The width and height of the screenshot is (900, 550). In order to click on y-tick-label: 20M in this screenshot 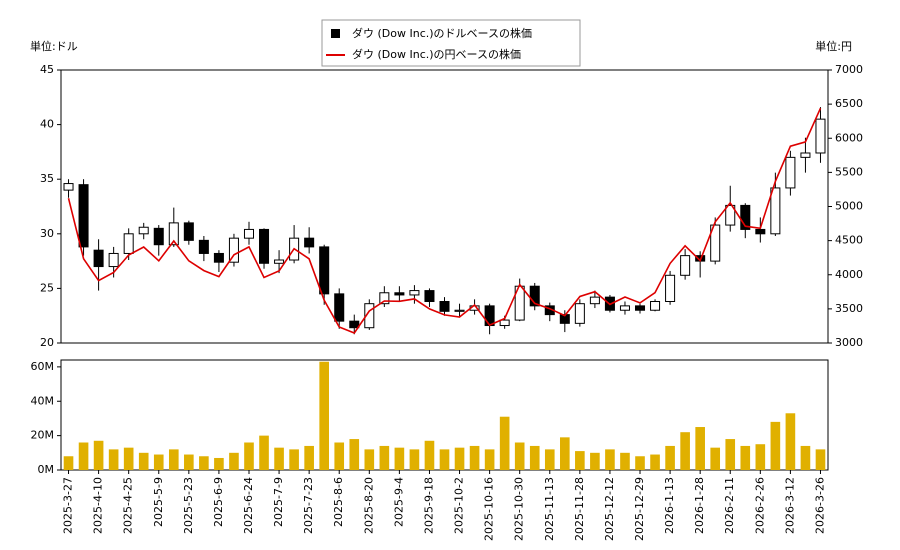, I will do `click(43, 435)`.